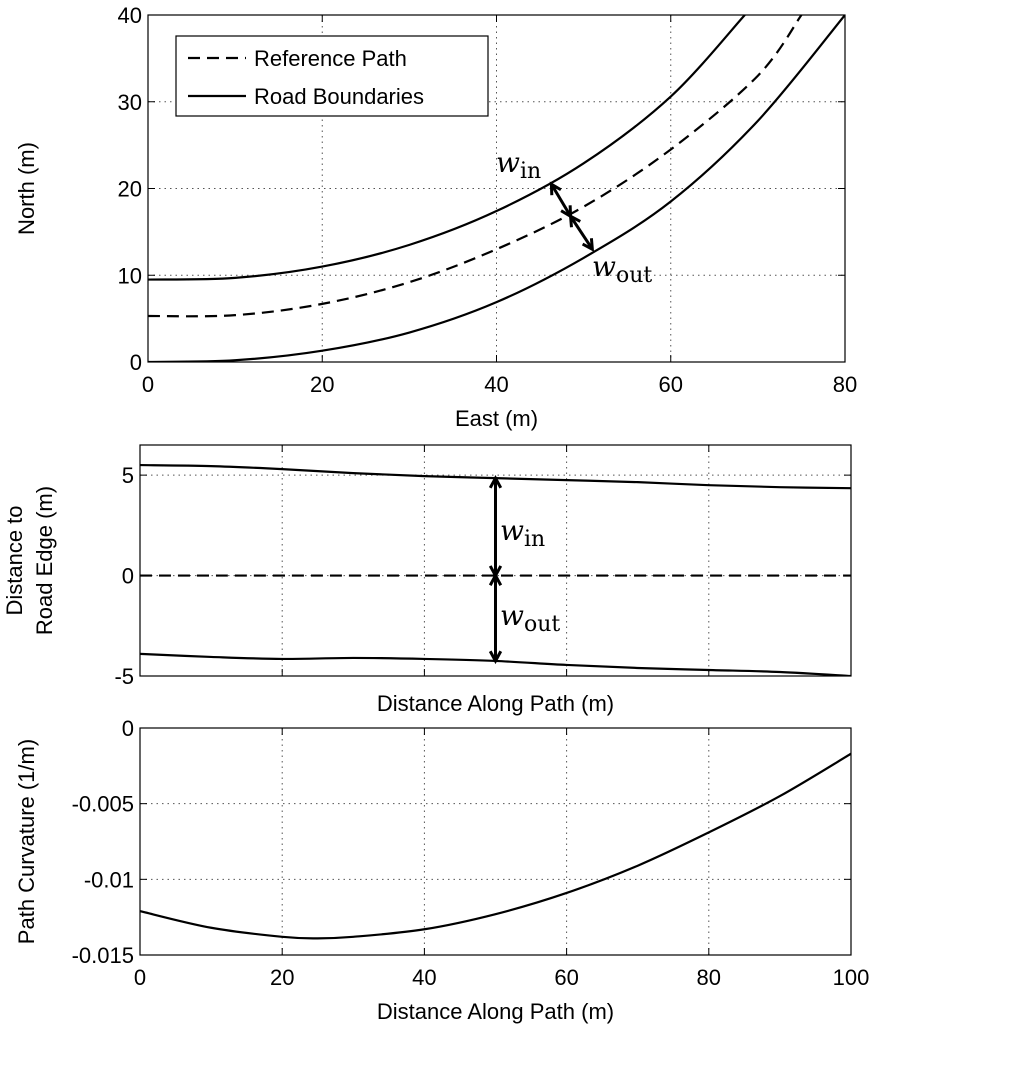 The image size is (1016, 1078). Describe the element at coordinates (103, 955) in the screenshot. I see `y-tick-label: -0.015` at that location.